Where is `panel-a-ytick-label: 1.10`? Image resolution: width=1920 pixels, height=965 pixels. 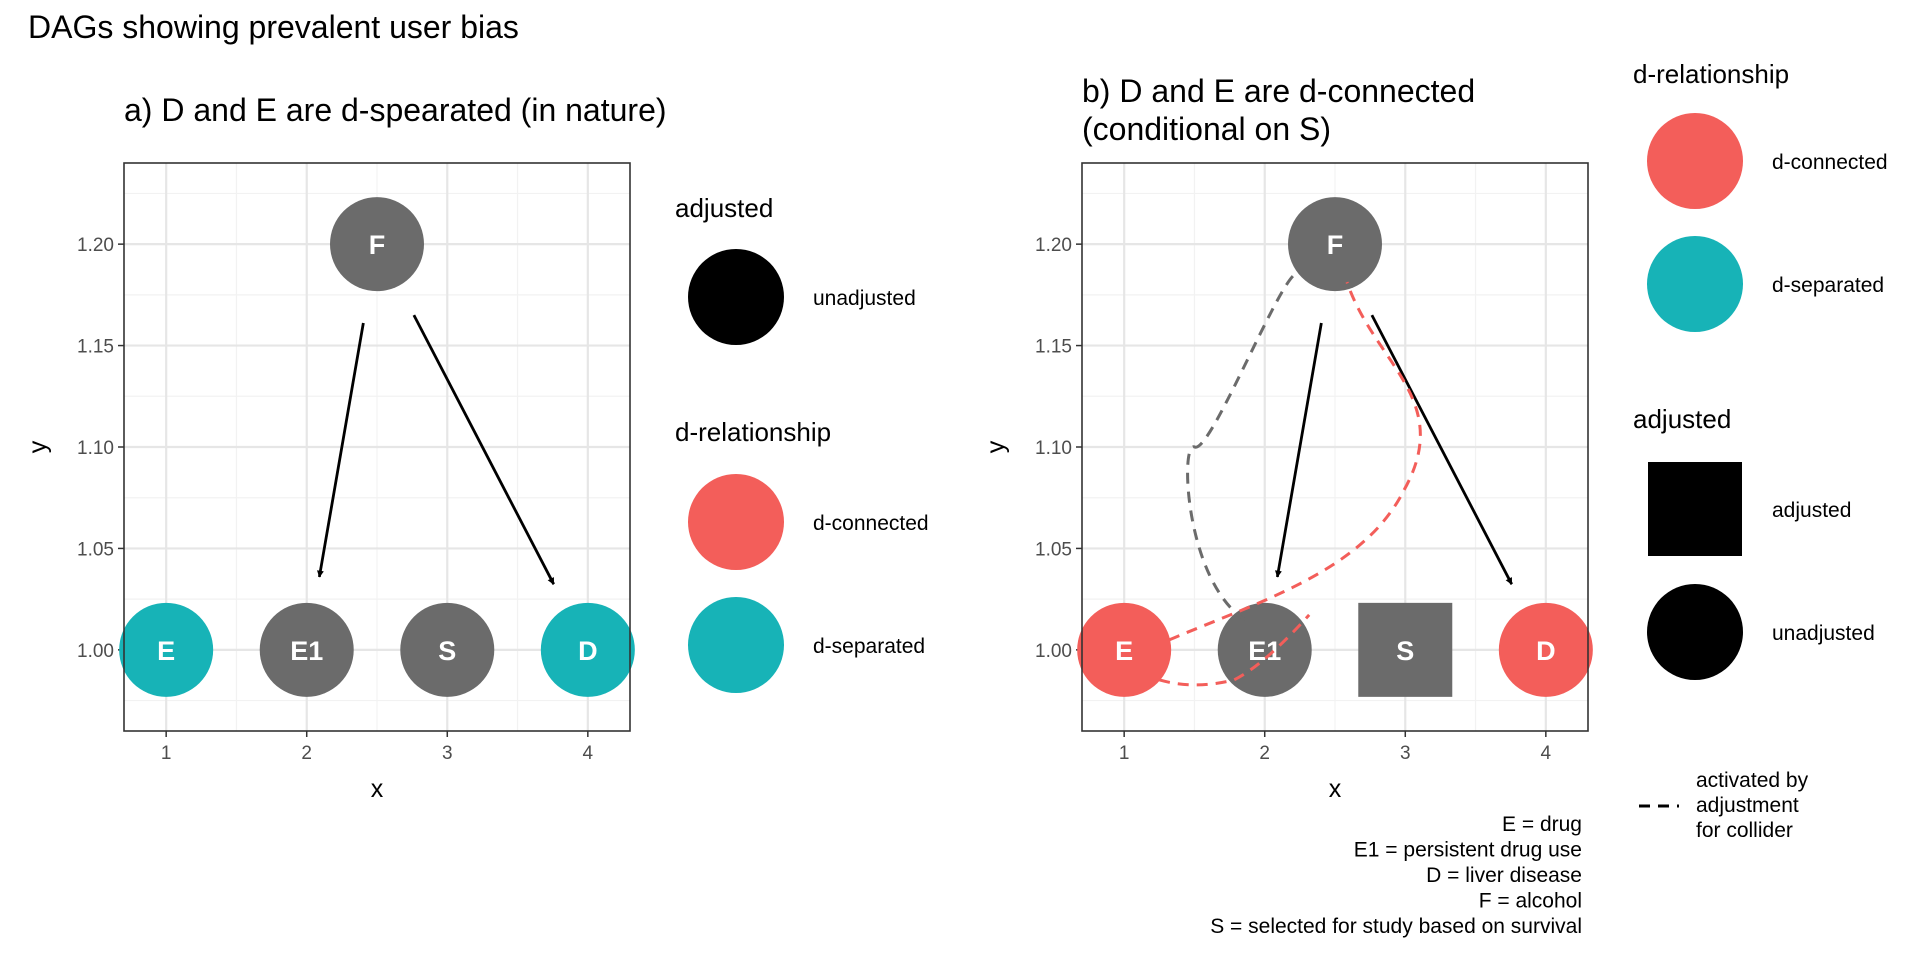
panel-a-ytick-label: 1.10 is located at coordinates (95, 448).